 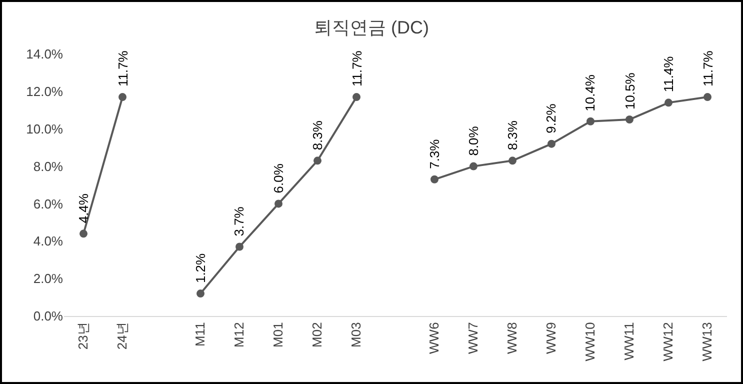 I want to click on x-tick-label: 23년, so click(x=83, y=336).